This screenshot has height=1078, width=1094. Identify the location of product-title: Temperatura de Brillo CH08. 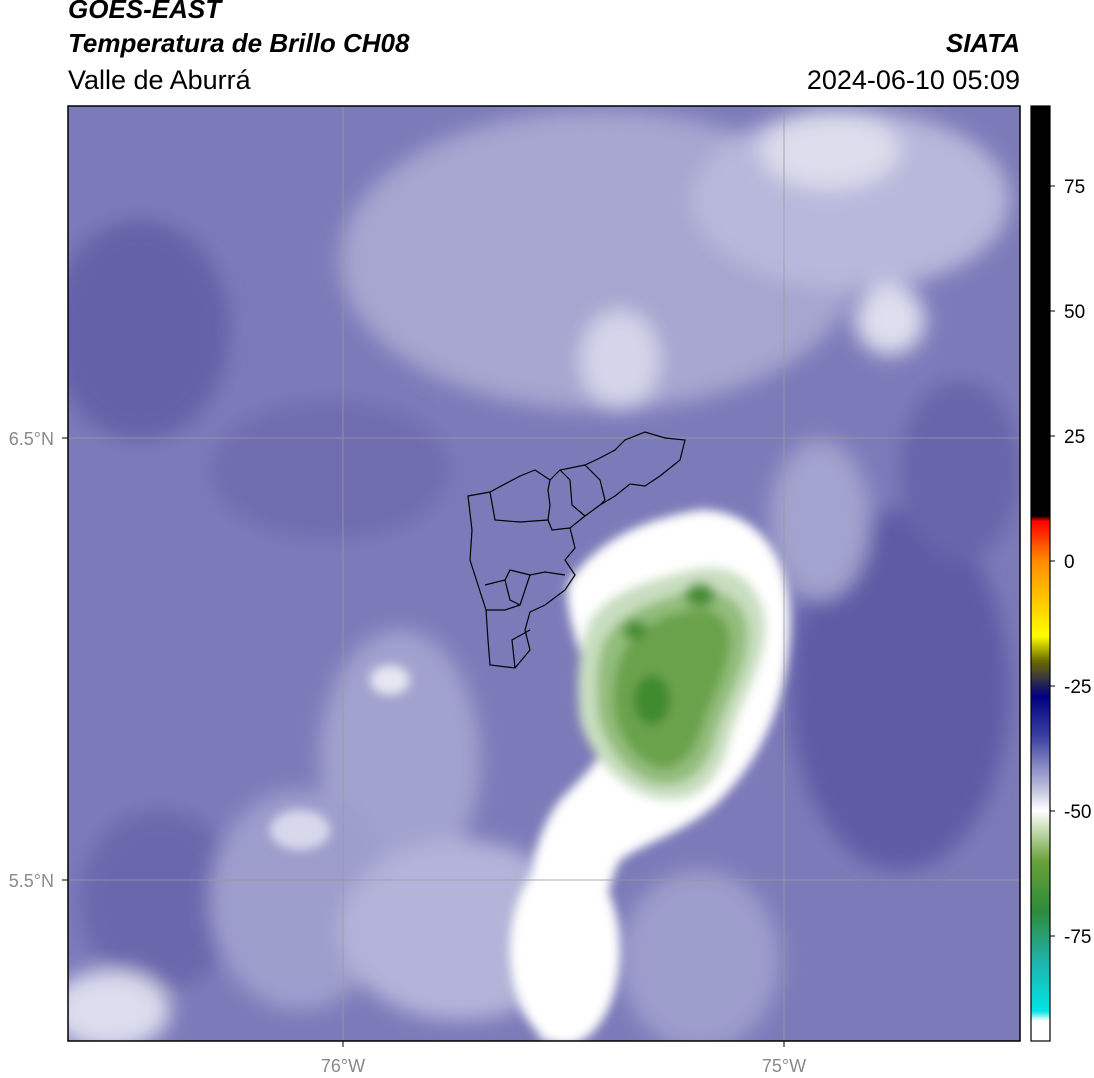
(239, 43).